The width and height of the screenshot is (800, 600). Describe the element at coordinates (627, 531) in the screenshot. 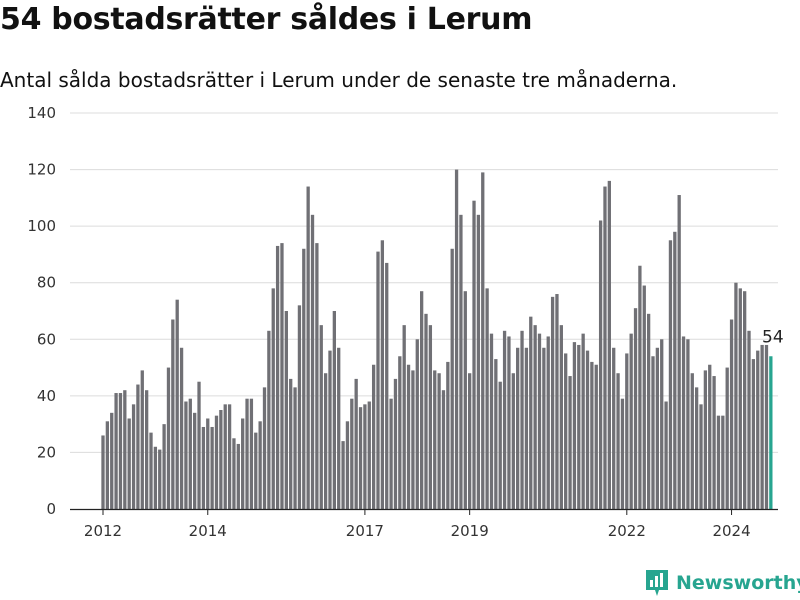

I see `x-tick-label: 2022` at that location.